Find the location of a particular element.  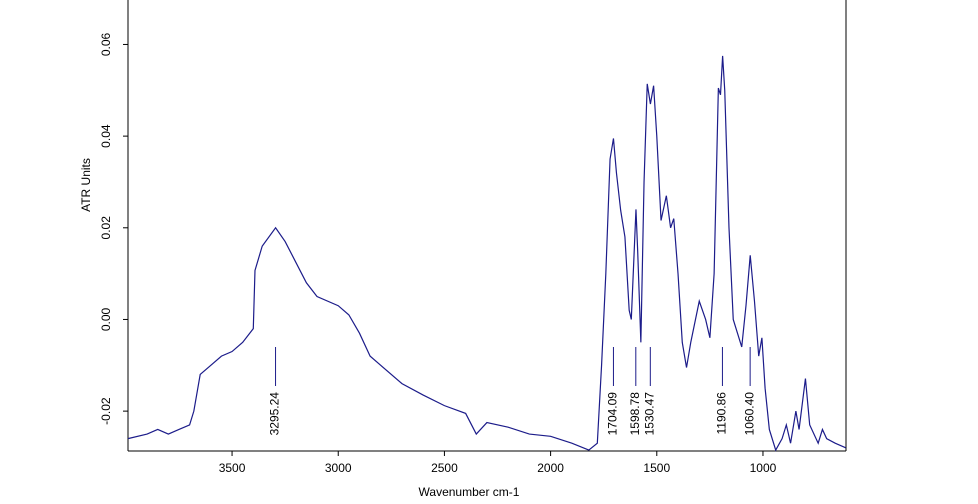

peak-label: 1060.40 is located at coordinates (749, 414).